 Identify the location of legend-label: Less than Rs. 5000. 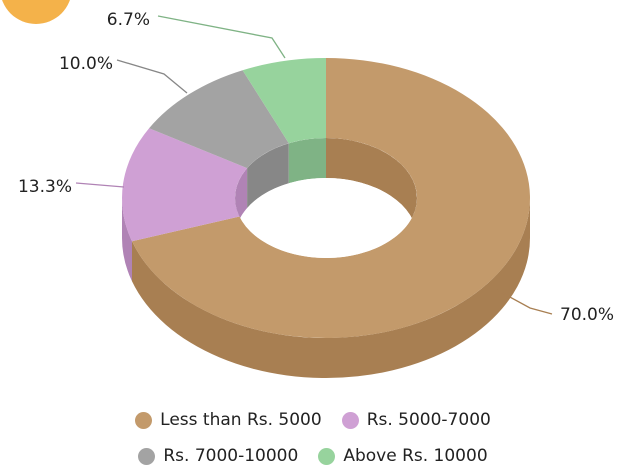
(241, 420).